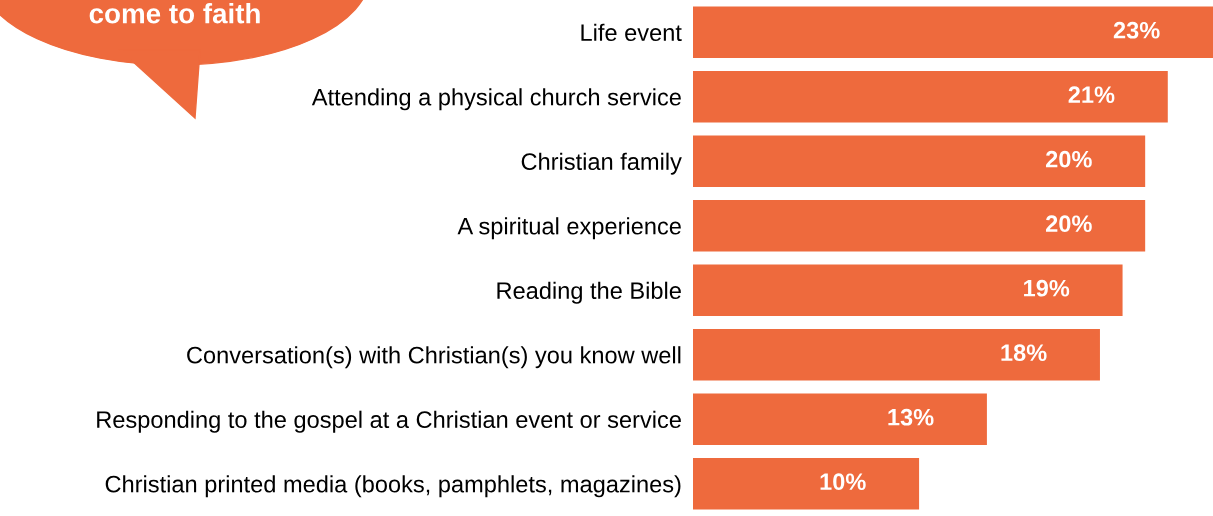 This screenshot has width=1213, height=516. What do you see at coordinates (434, 357) in the screenshot?
I see `y-tick-label: Conversation(s) with Christian(s) you know well` at bounding box center [434, 357].